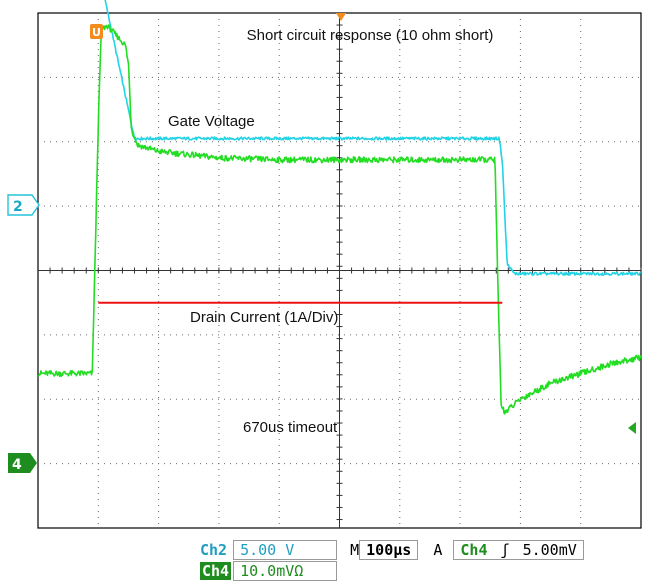  What do you see at coordinates (23, 205) in the screenshot?
I see `ch2-ground-marker: 2` at bounding box center [23, 205].